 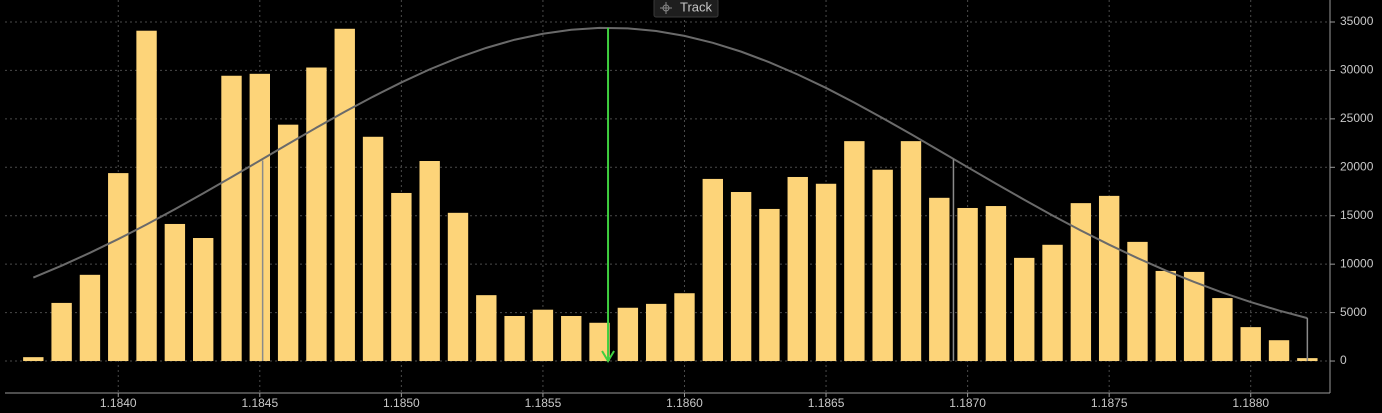 What do you see at coordinates (1250, 403) in the screenshot?
I see `x-tick-label: 1.1880` at bounding box center [1250, 403].